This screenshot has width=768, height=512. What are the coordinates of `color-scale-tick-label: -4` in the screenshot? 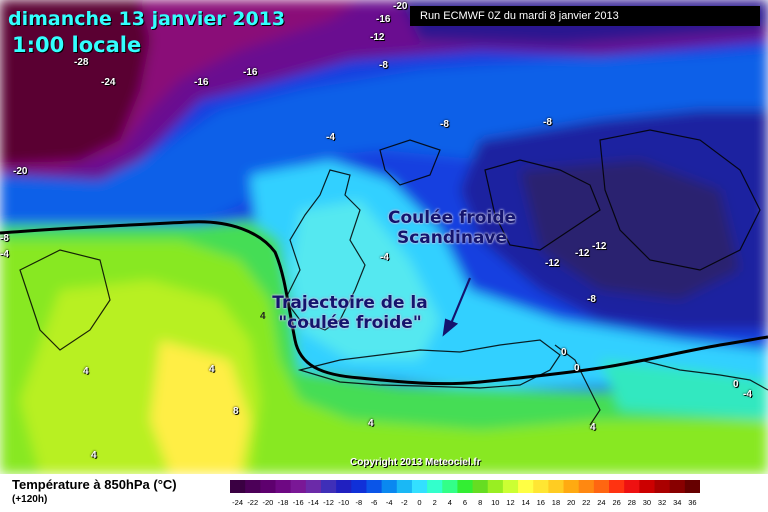 It's located at (389, 502).